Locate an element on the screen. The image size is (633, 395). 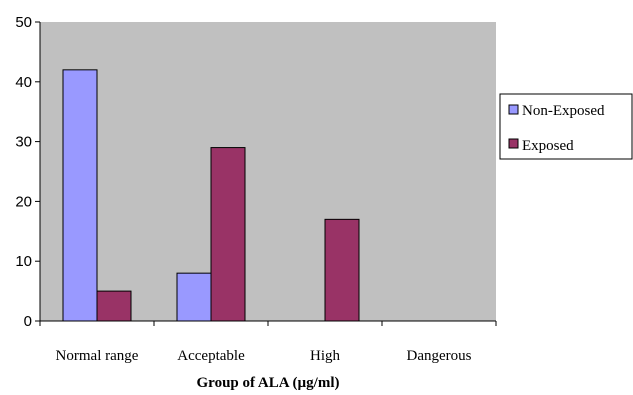
x-tick-label: Dangerous is located at coordinates (439, 356).